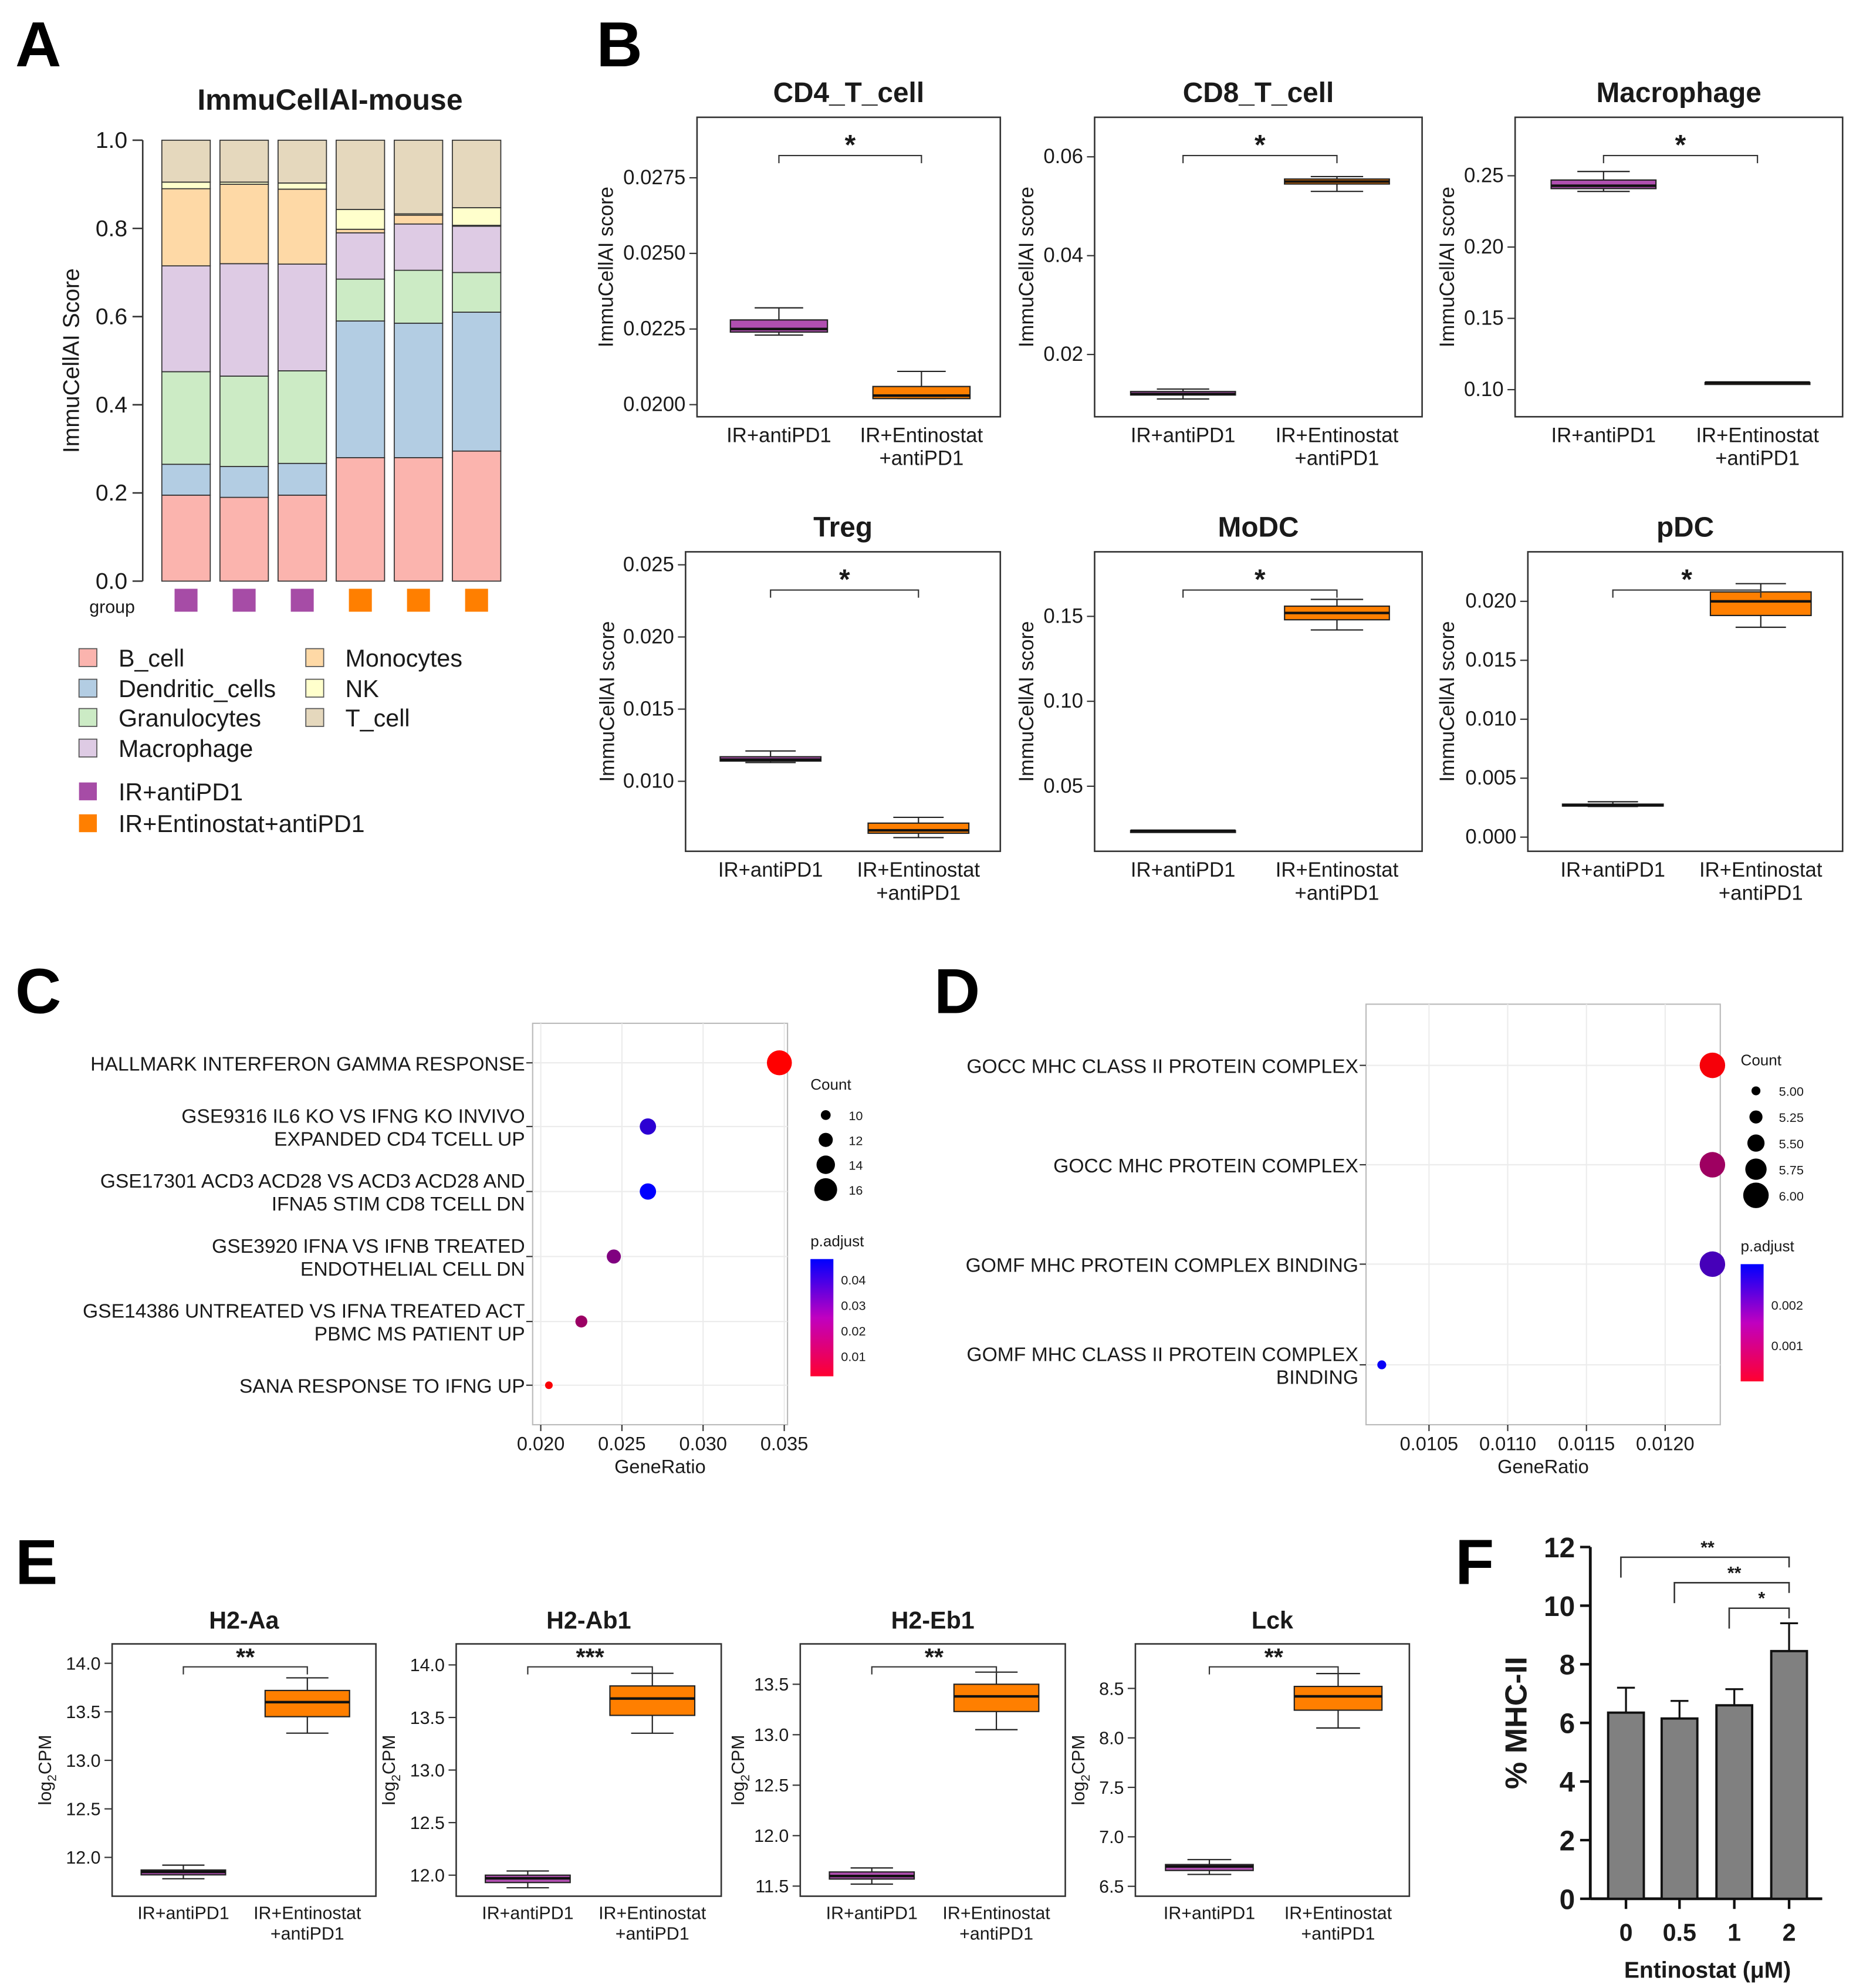 Image resolution: width=1863 pixels, height=1988 pixels. I want to click on term-label: GSE14386 UNTREATED VS IFNA TREATED ACT, so click(304, 1312).